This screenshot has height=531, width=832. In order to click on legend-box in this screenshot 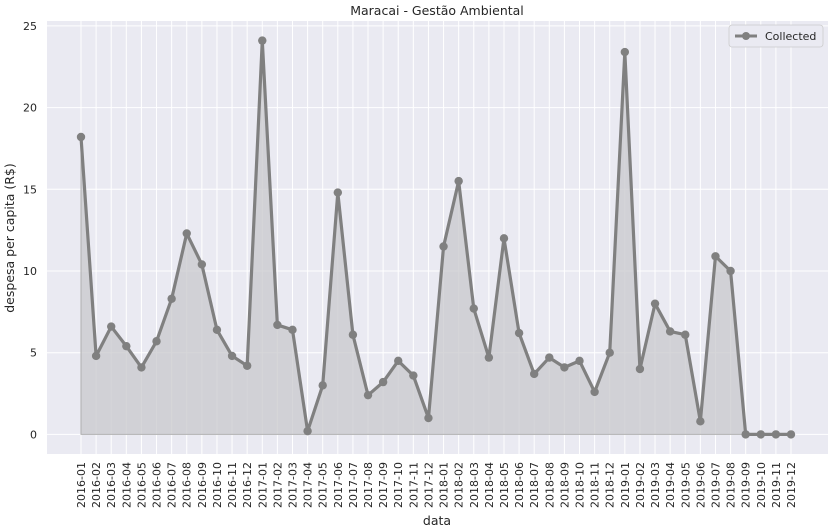, I will do `click(776, 36)`.